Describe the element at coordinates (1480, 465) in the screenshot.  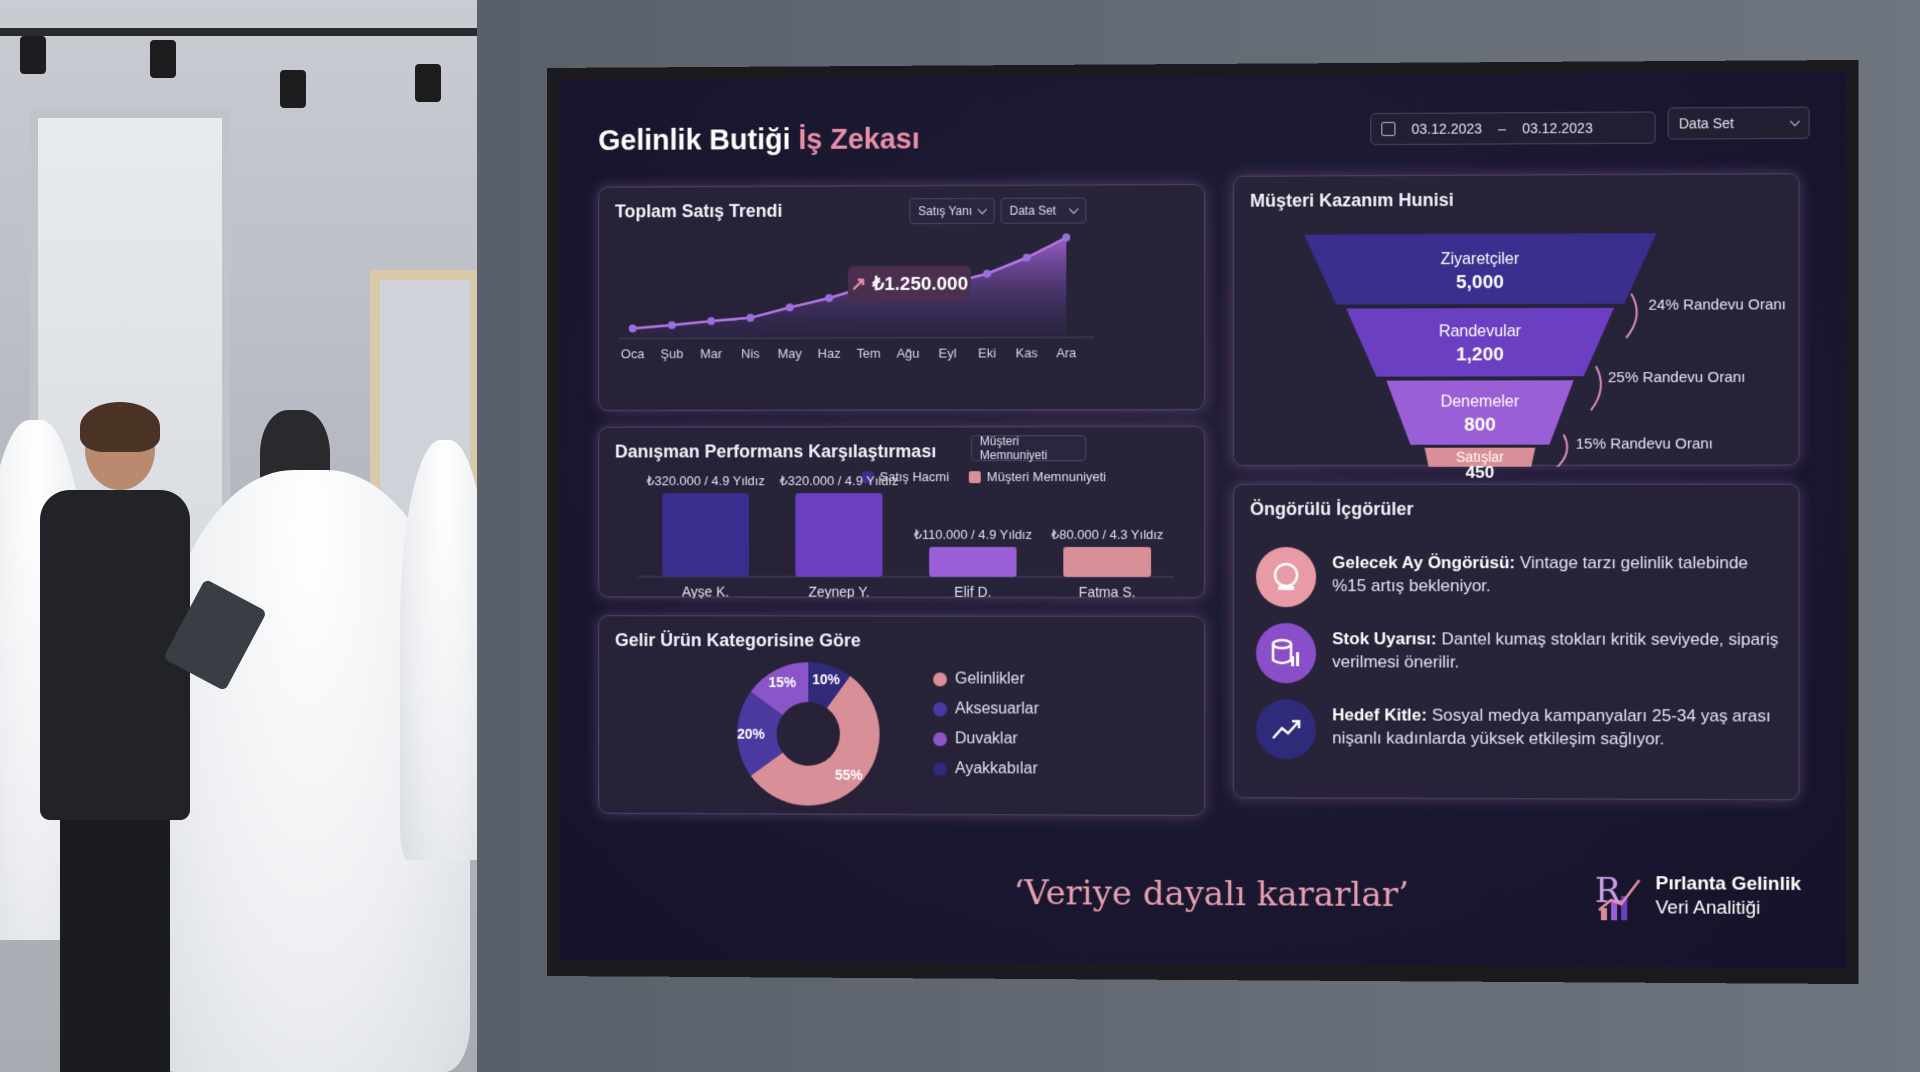
I see `funnel-sales-label: Satışlar 450` at that location.